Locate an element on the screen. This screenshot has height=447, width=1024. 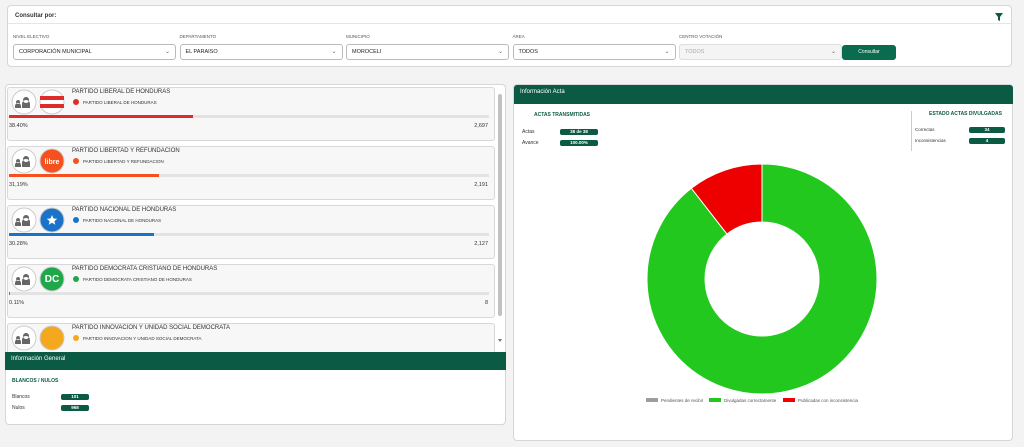
scrollbar is located at coordinates (500, 205).